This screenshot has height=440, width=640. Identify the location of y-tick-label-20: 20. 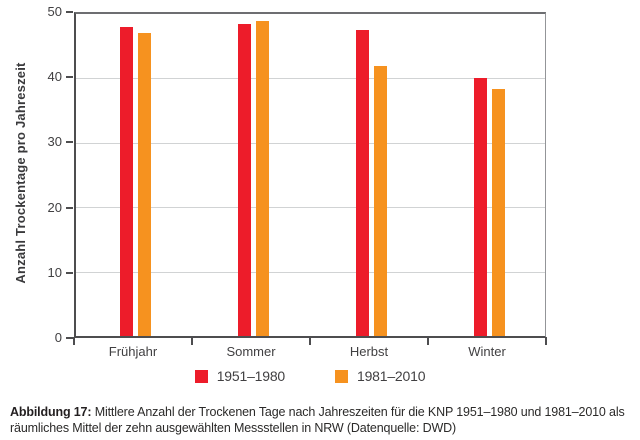
(54, 207).